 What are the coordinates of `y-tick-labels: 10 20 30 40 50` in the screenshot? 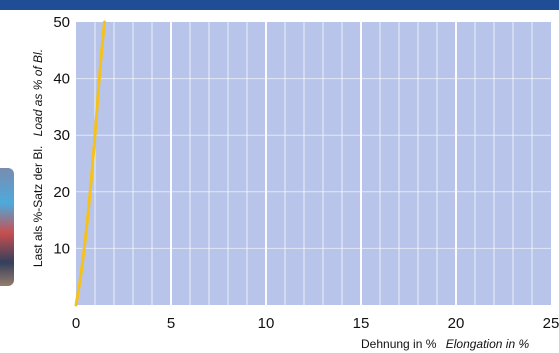 It's located at (61, 135).